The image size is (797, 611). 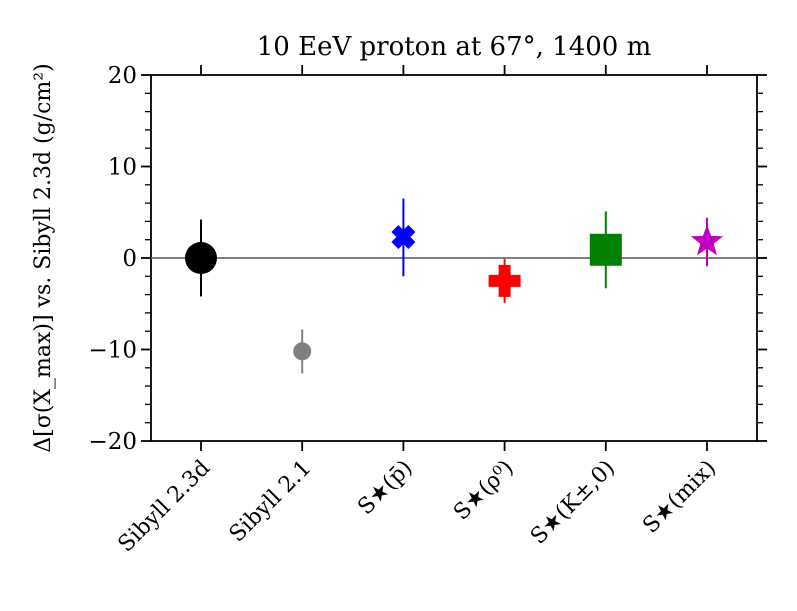 What do you see at coordinates (403, 236) in the screenshot?
I see `data-point-x` at bounding box center [403, 236].